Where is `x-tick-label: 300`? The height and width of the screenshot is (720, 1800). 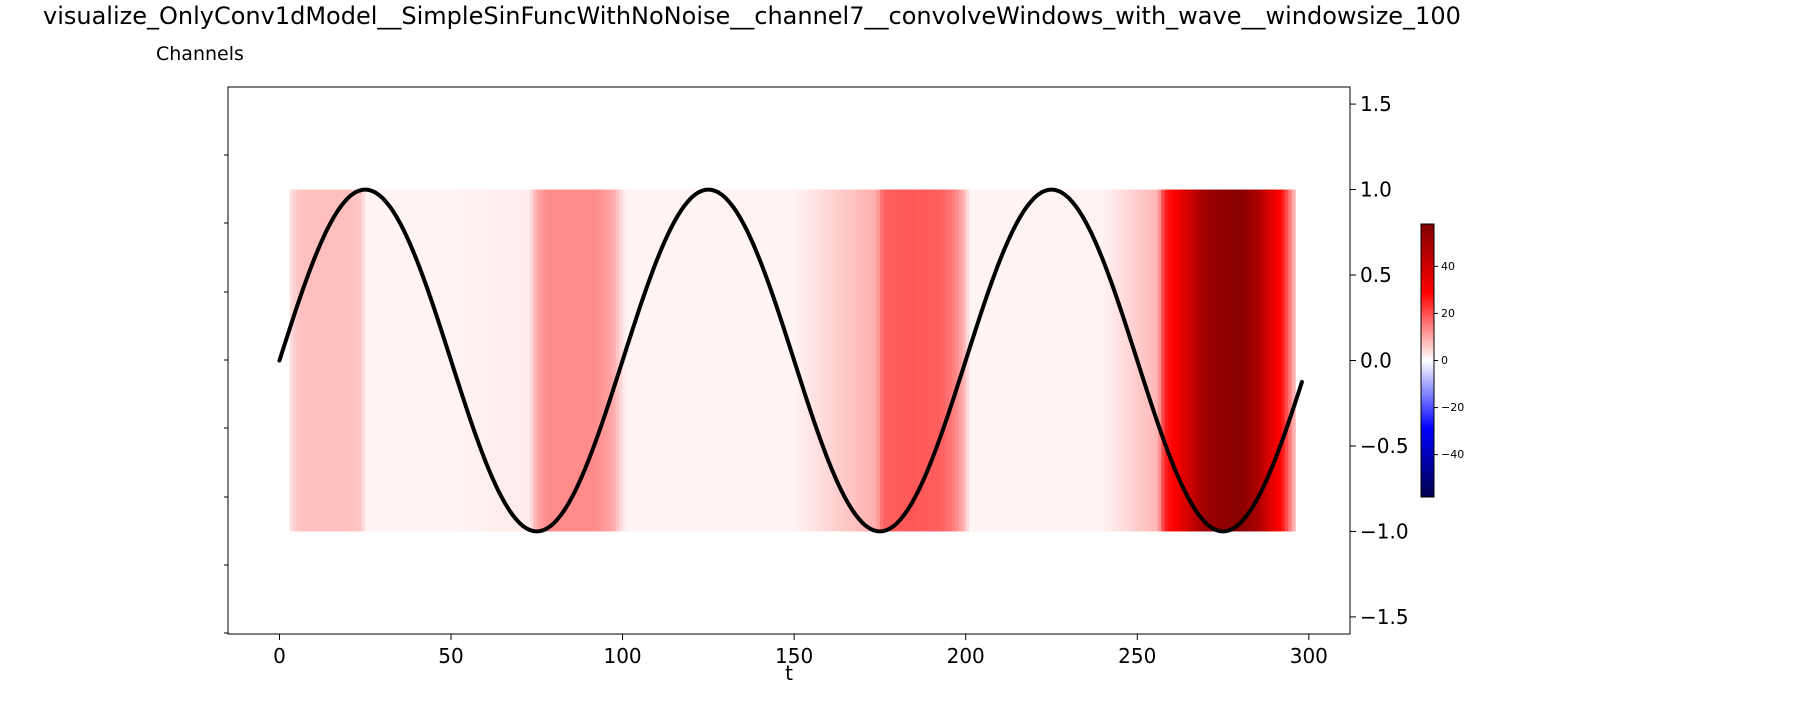 x-tick-label: 300 is located at coordinates (1309, 656).